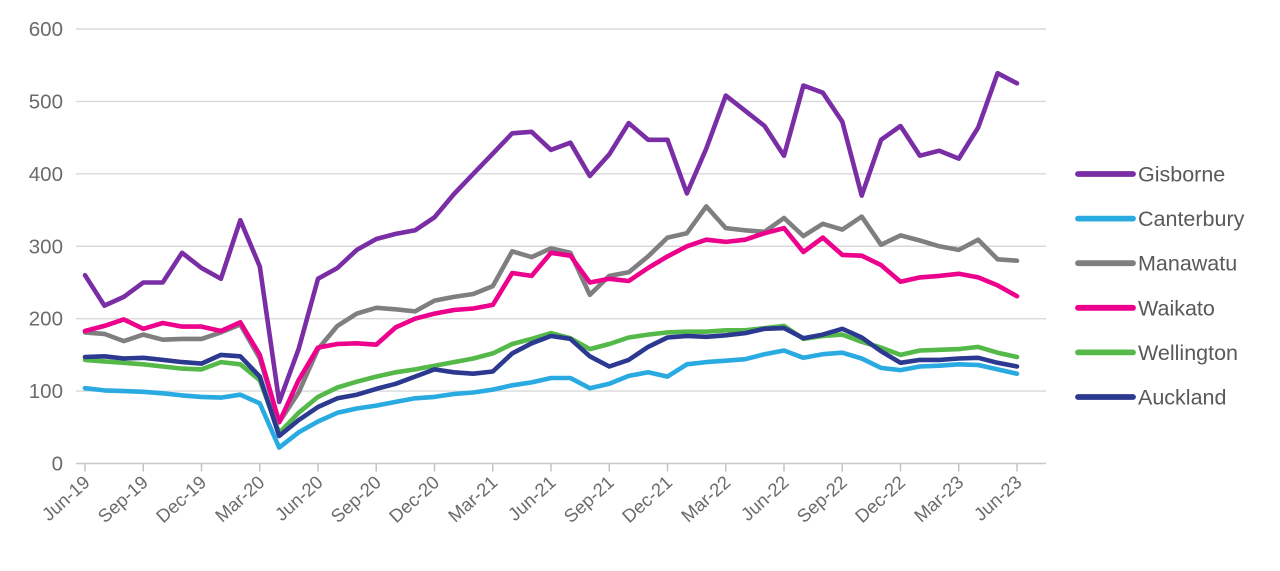 Image resolution: width=1280 pixels, height=571 pixels. I want to click on y-axis-label-600: 600, so click(46, 29).